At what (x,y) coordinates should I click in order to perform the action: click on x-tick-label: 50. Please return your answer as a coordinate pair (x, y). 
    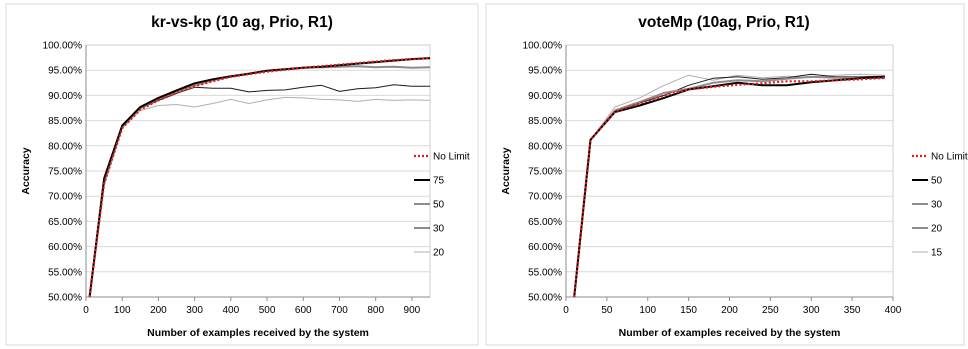
    Looking at the image, I should click on (607, 310).